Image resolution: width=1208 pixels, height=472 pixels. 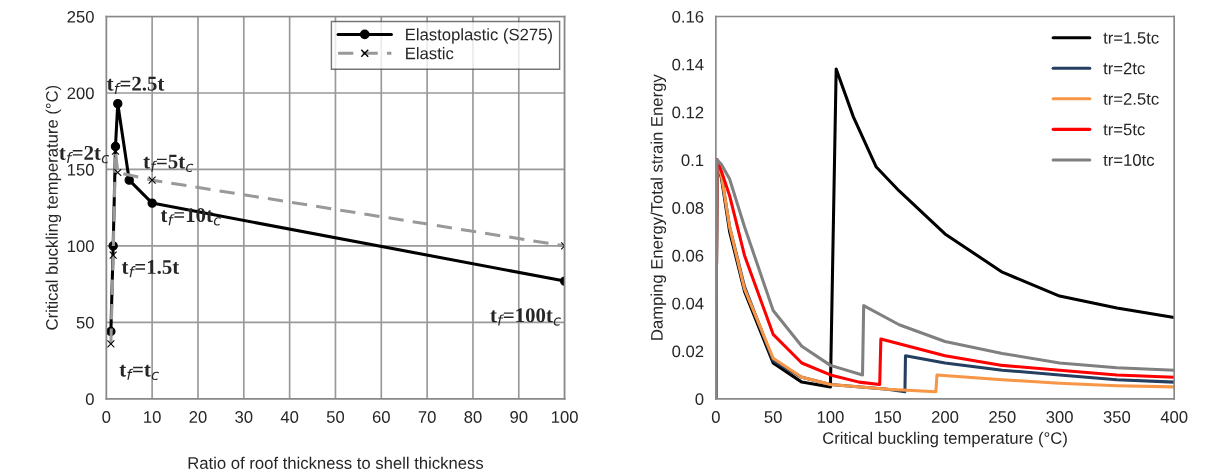 I want to click on y-tick-label: 0.04, so click(x=688, y=303).